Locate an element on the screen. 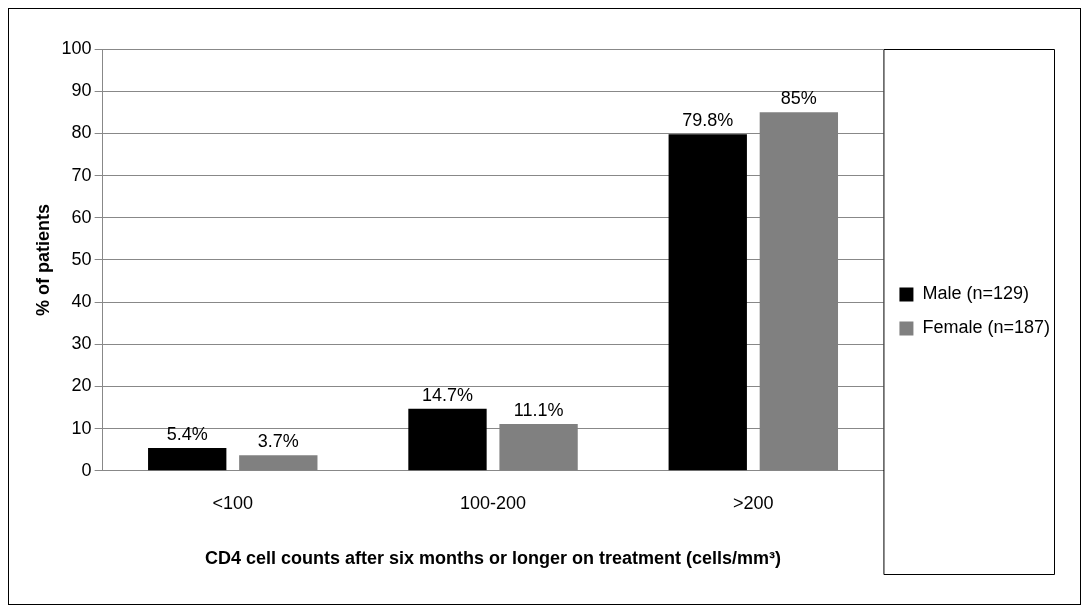  x-tick-label: <100 is located at coordinates (233, 502).